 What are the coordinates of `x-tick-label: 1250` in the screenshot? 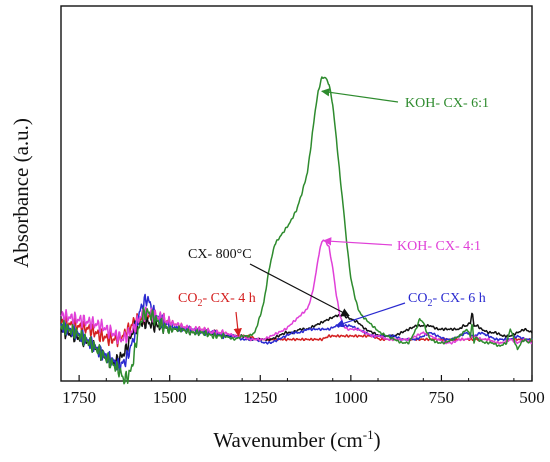 It's located at (260, 397).